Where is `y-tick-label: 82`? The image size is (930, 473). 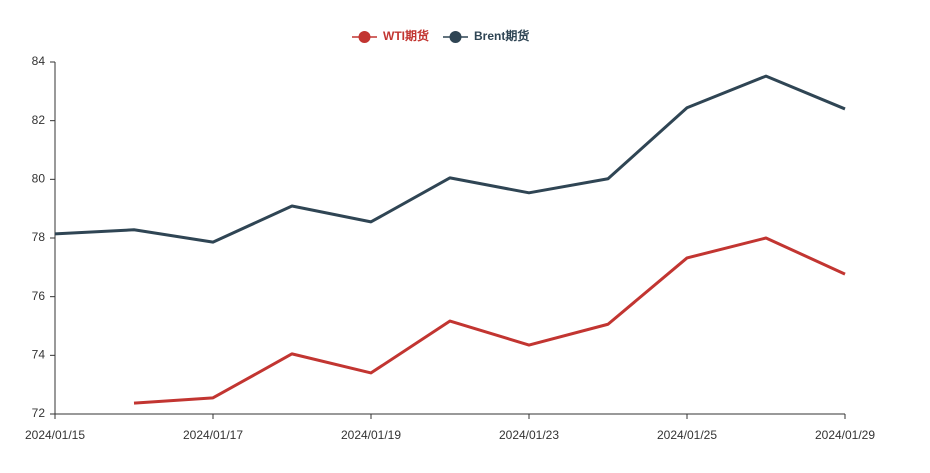 y-tick-label: 82 is located at coordinates (39, 120).